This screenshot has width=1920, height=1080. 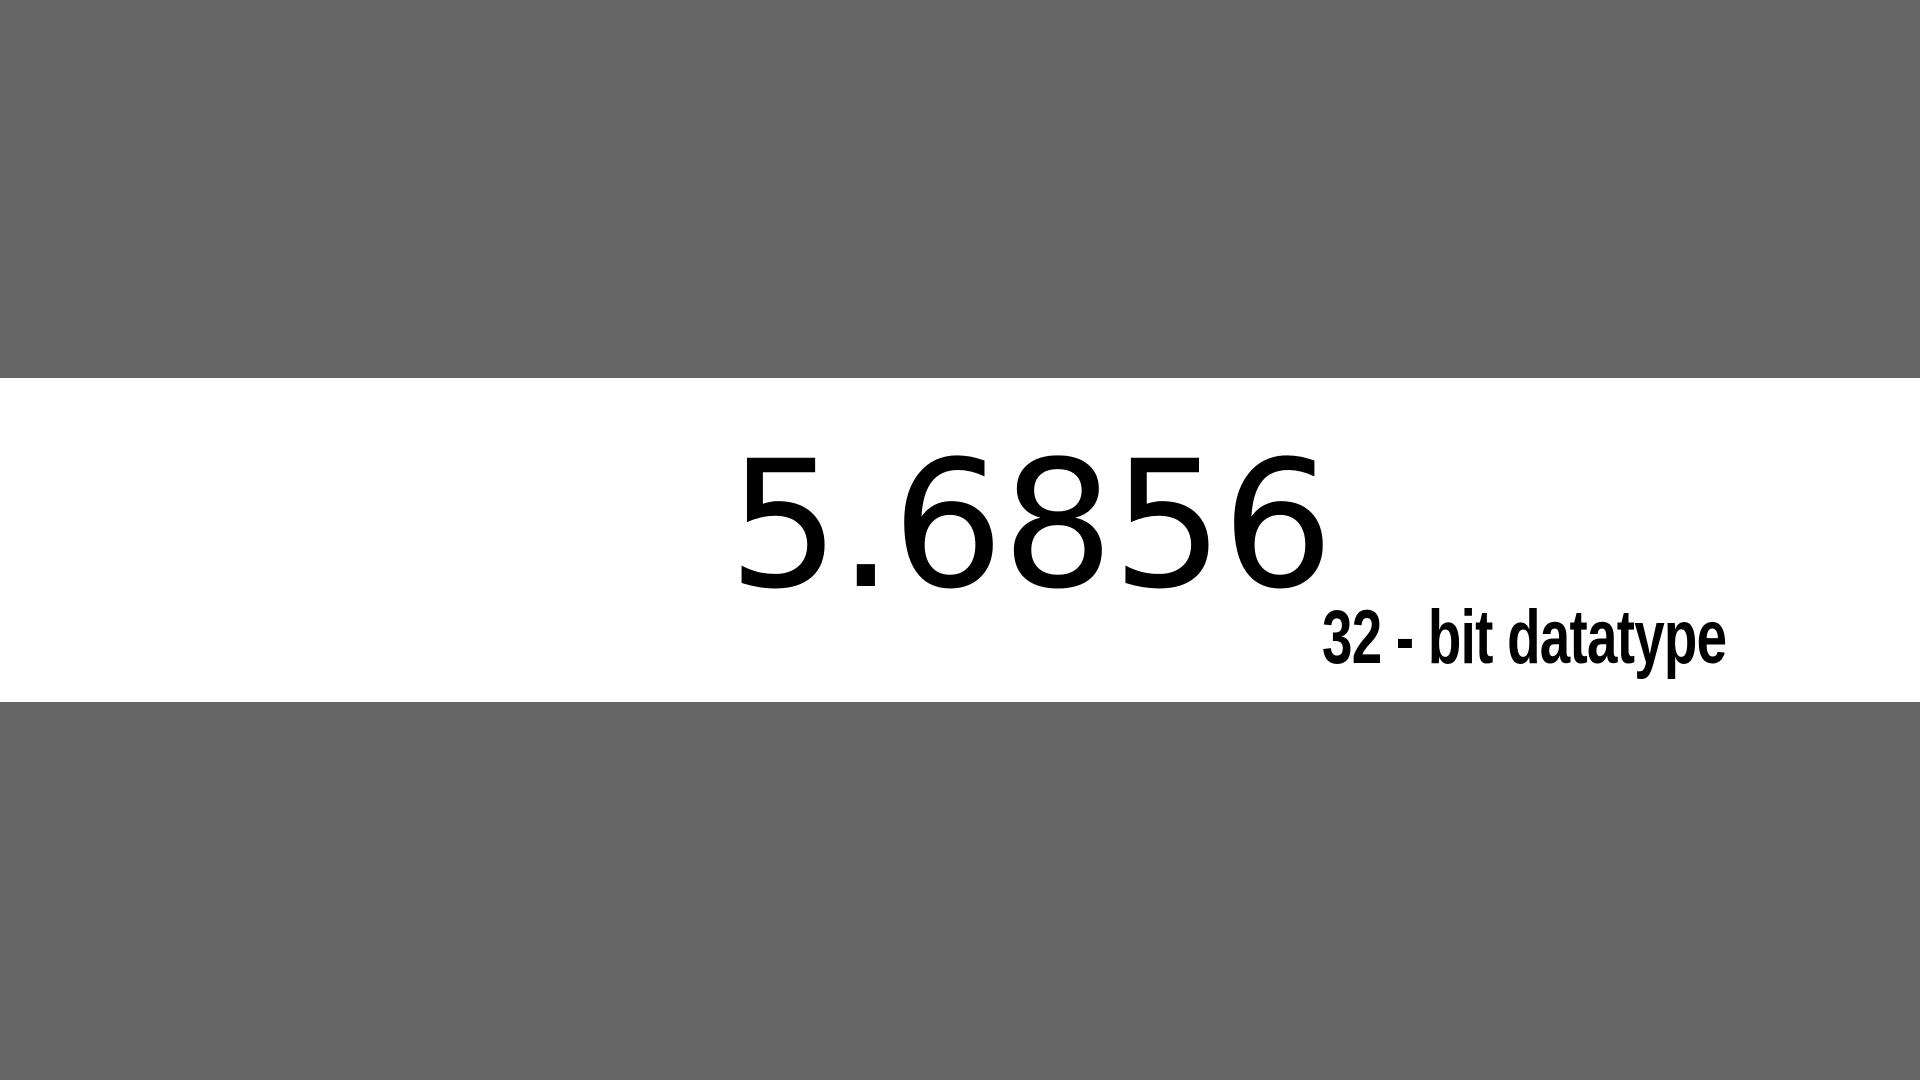 What do you see at coordinates (1524, 637) in the screenshot?
I see `datatype-caption: 32 - bit datatype` at bounding box center [1524, 637].